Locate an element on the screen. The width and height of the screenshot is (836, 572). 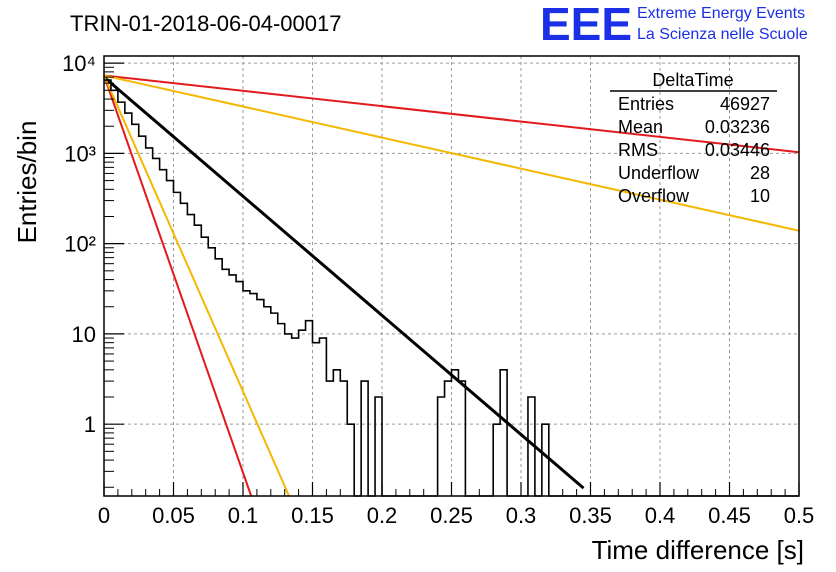
y-tick-label: 10 is located at coordinates (84, 334).